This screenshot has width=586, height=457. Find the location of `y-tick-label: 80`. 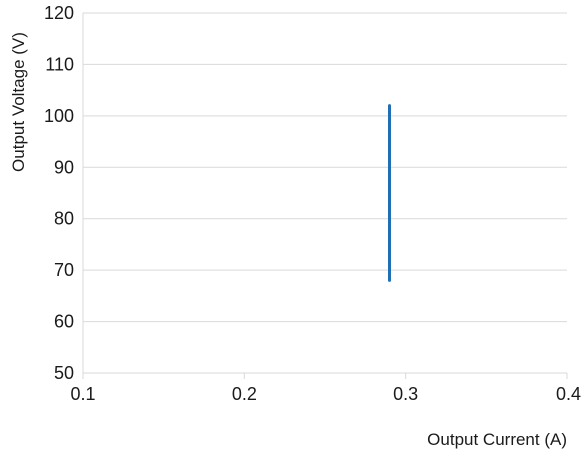

y-tick-label: 80 is located at coordinates (64, 219).